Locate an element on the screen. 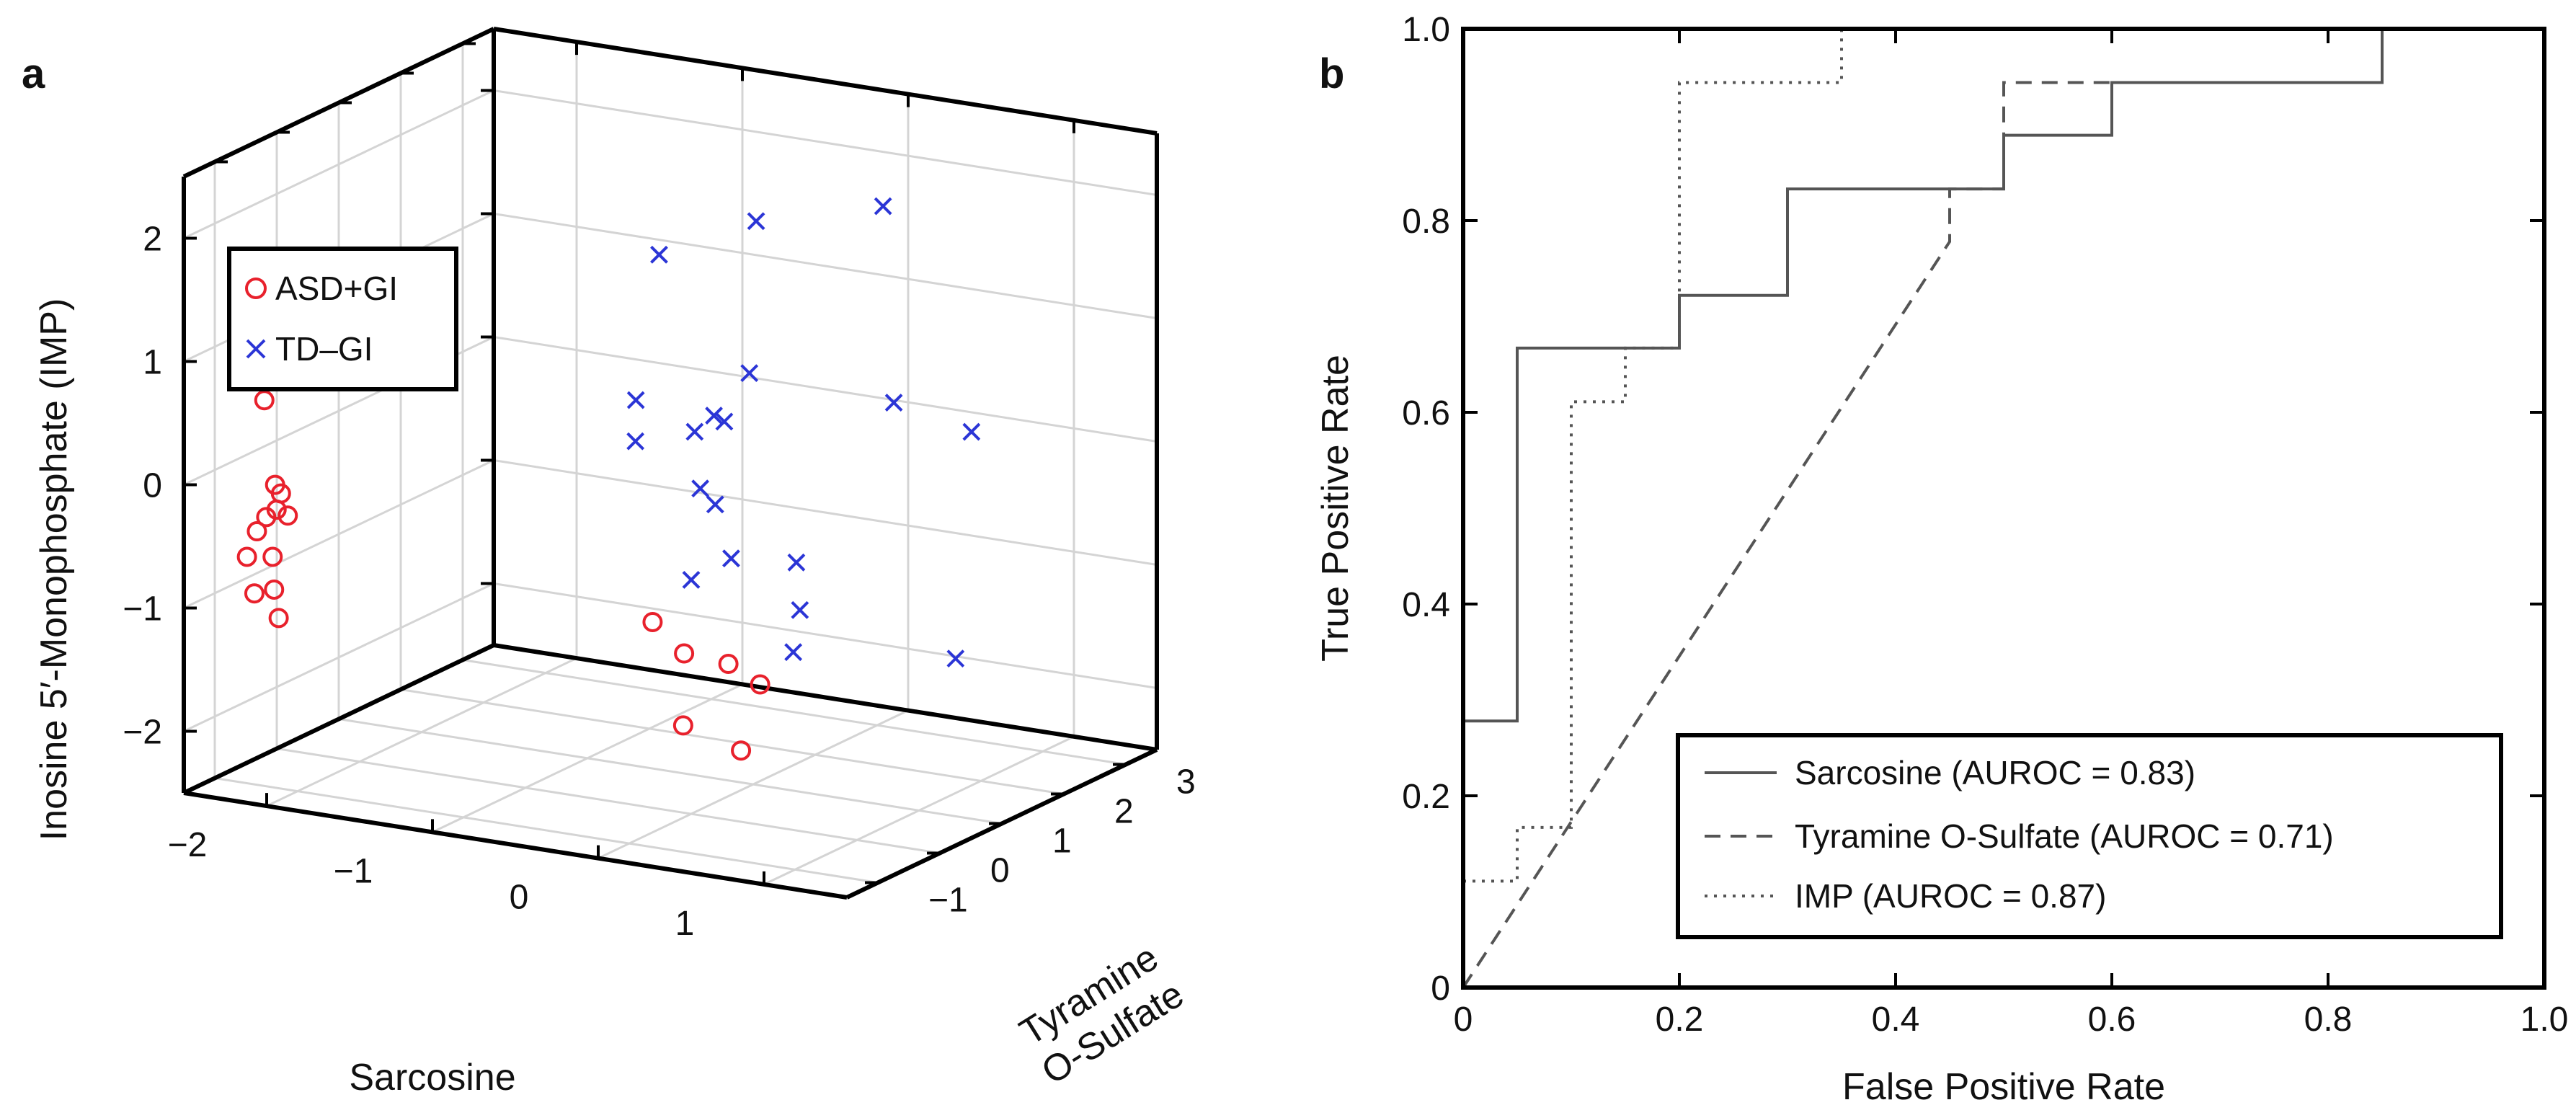 This screenshot has height=1118, width=2576. x-tick-label: 1 is located at coordinates (685, 924).